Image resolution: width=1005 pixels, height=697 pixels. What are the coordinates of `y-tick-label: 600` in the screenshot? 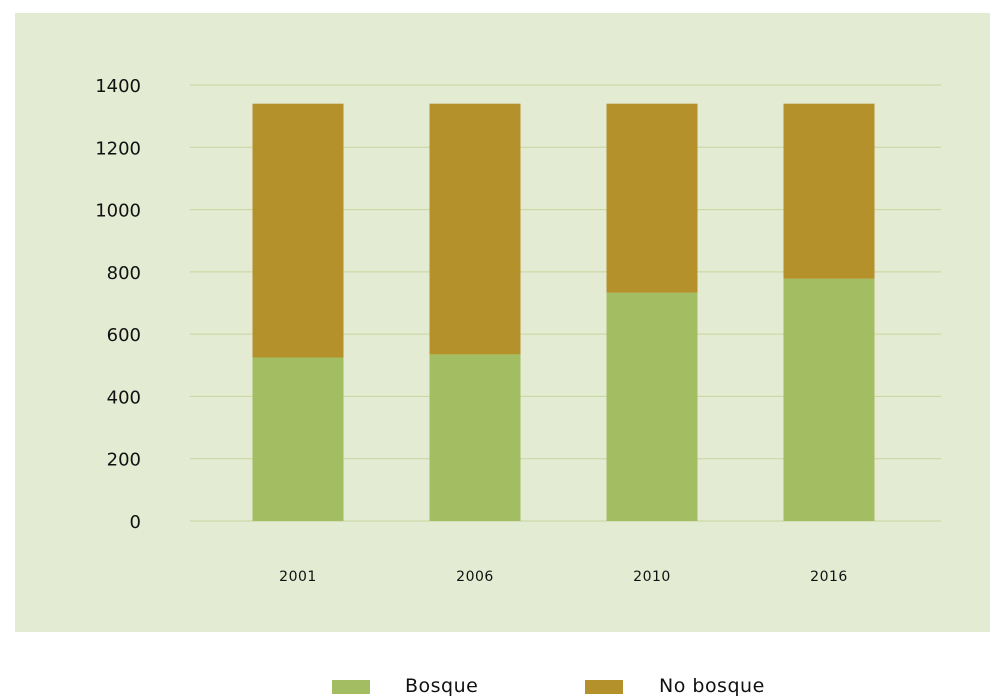 It's located at (124, 335).